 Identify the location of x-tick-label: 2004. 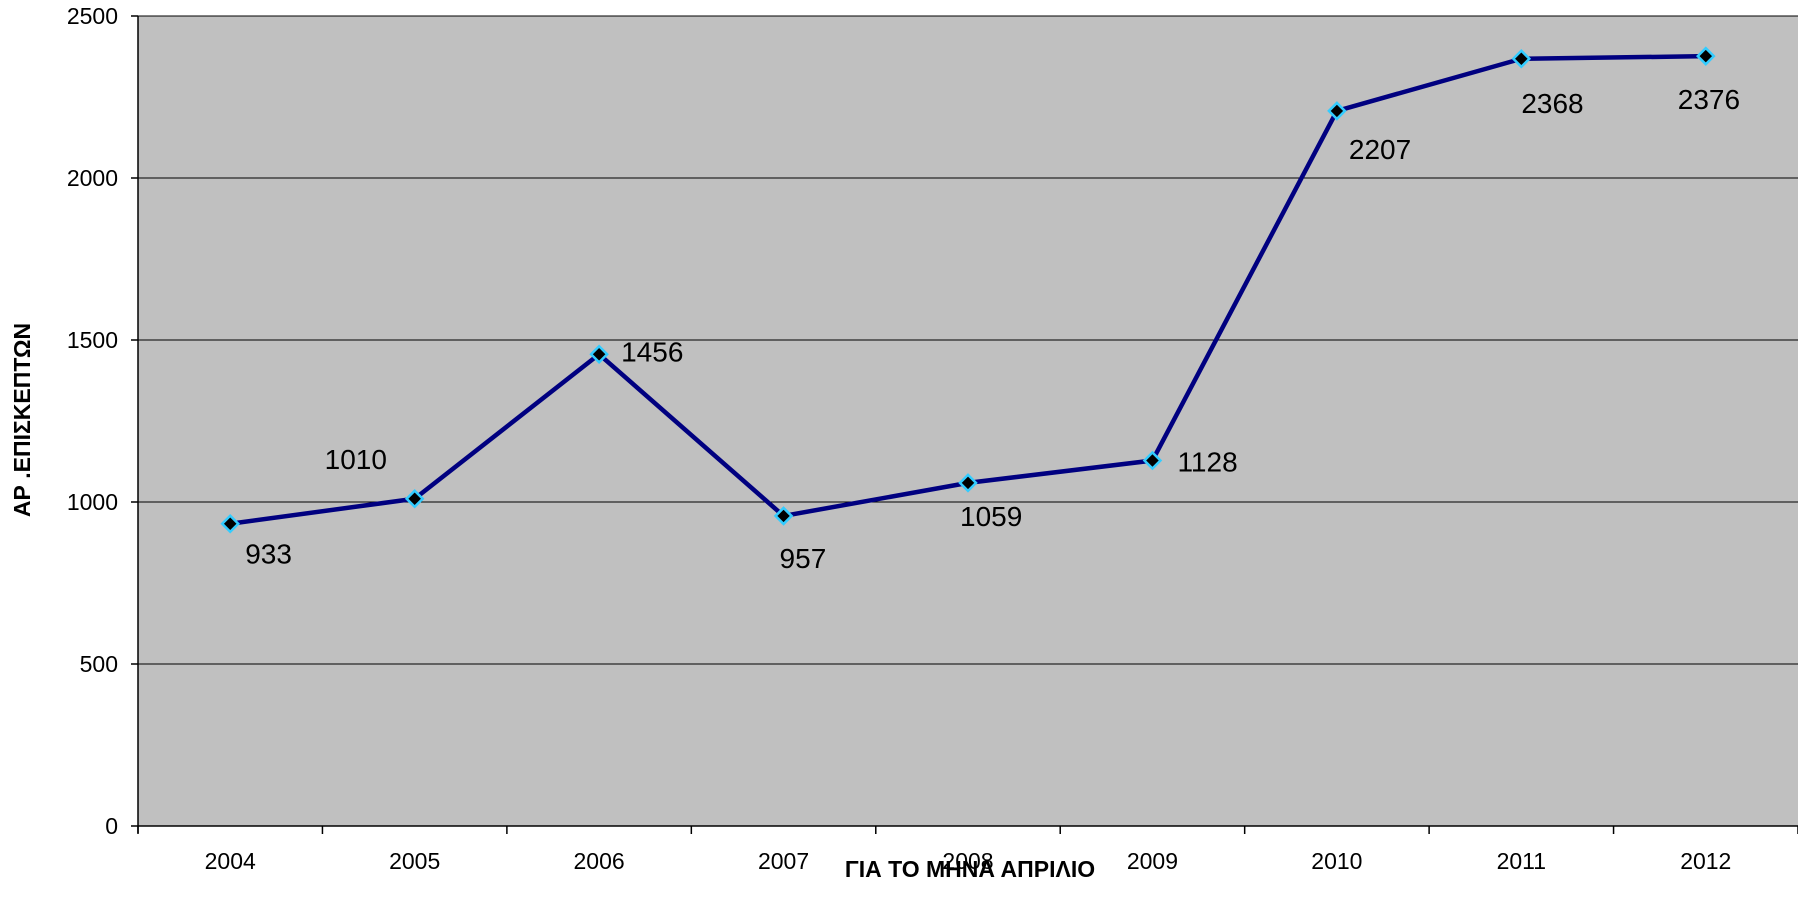
(230, 861).